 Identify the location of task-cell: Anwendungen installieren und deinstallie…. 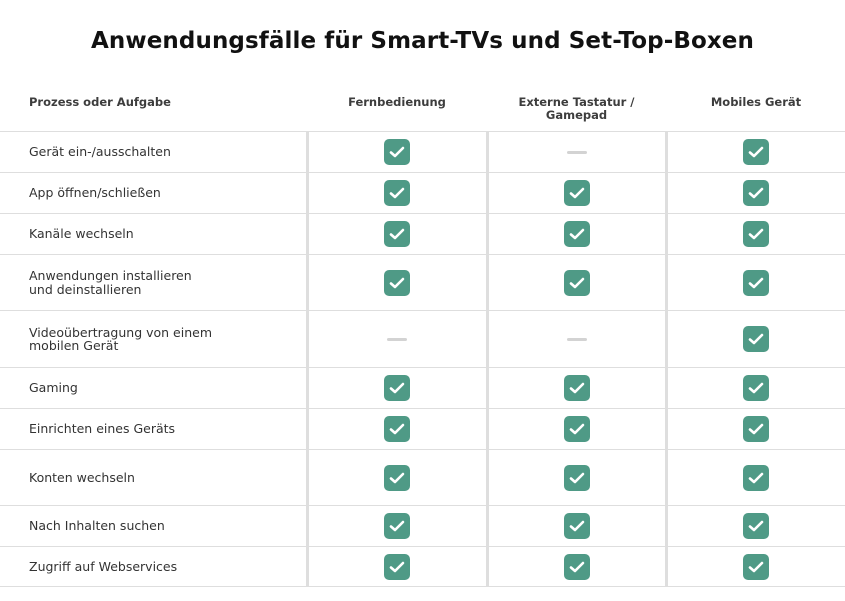
(154, 282).